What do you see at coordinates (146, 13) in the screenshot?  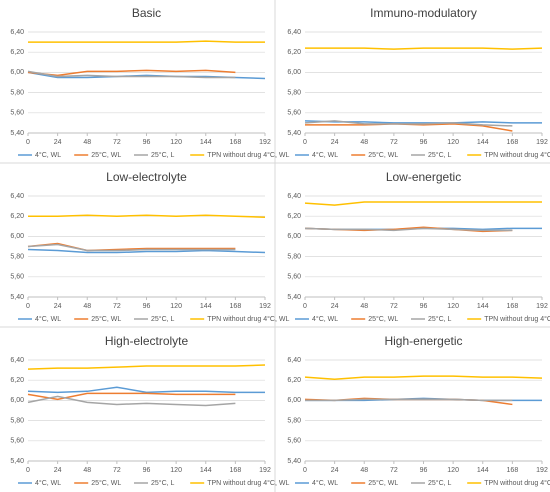 I see `chart-title: Basic` at bounding box center [146, 13].